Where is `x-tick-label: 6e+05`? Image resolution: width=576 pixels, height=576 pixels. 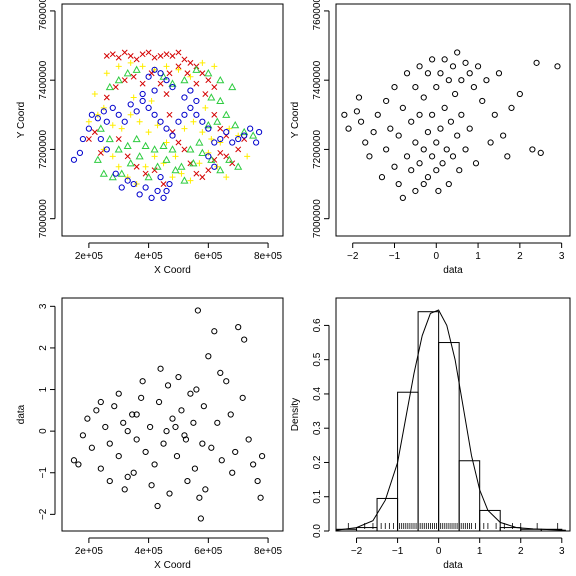
x-tick-label: 6e+05 is located at coordinates (208, 256).